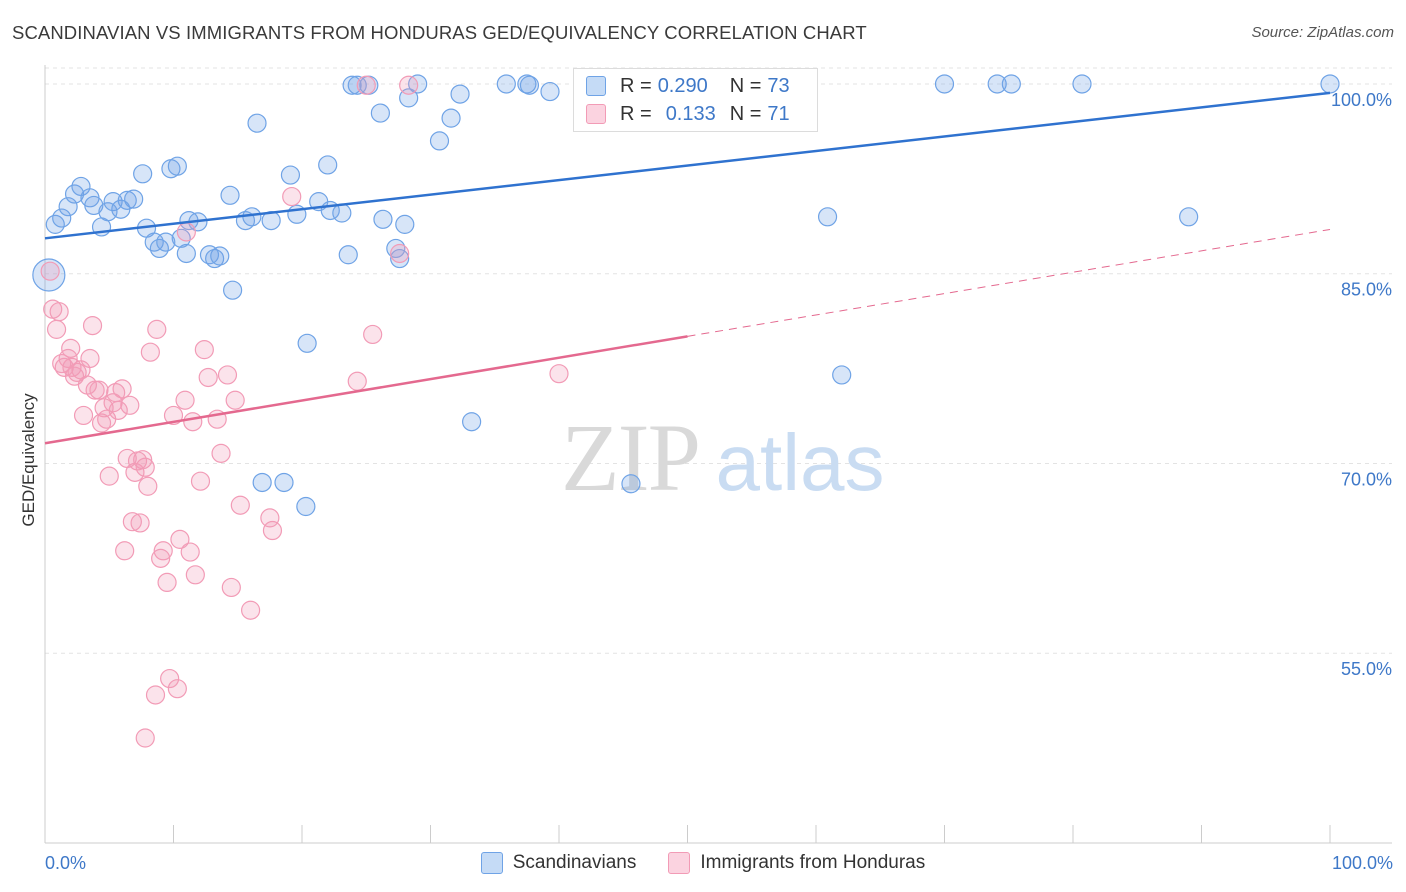 The height and width of the screenshot is (892, 1406). Describe the element at coordinates (574, 862) in the screenshot. I see `legend-label: Scandinavians` at that location.